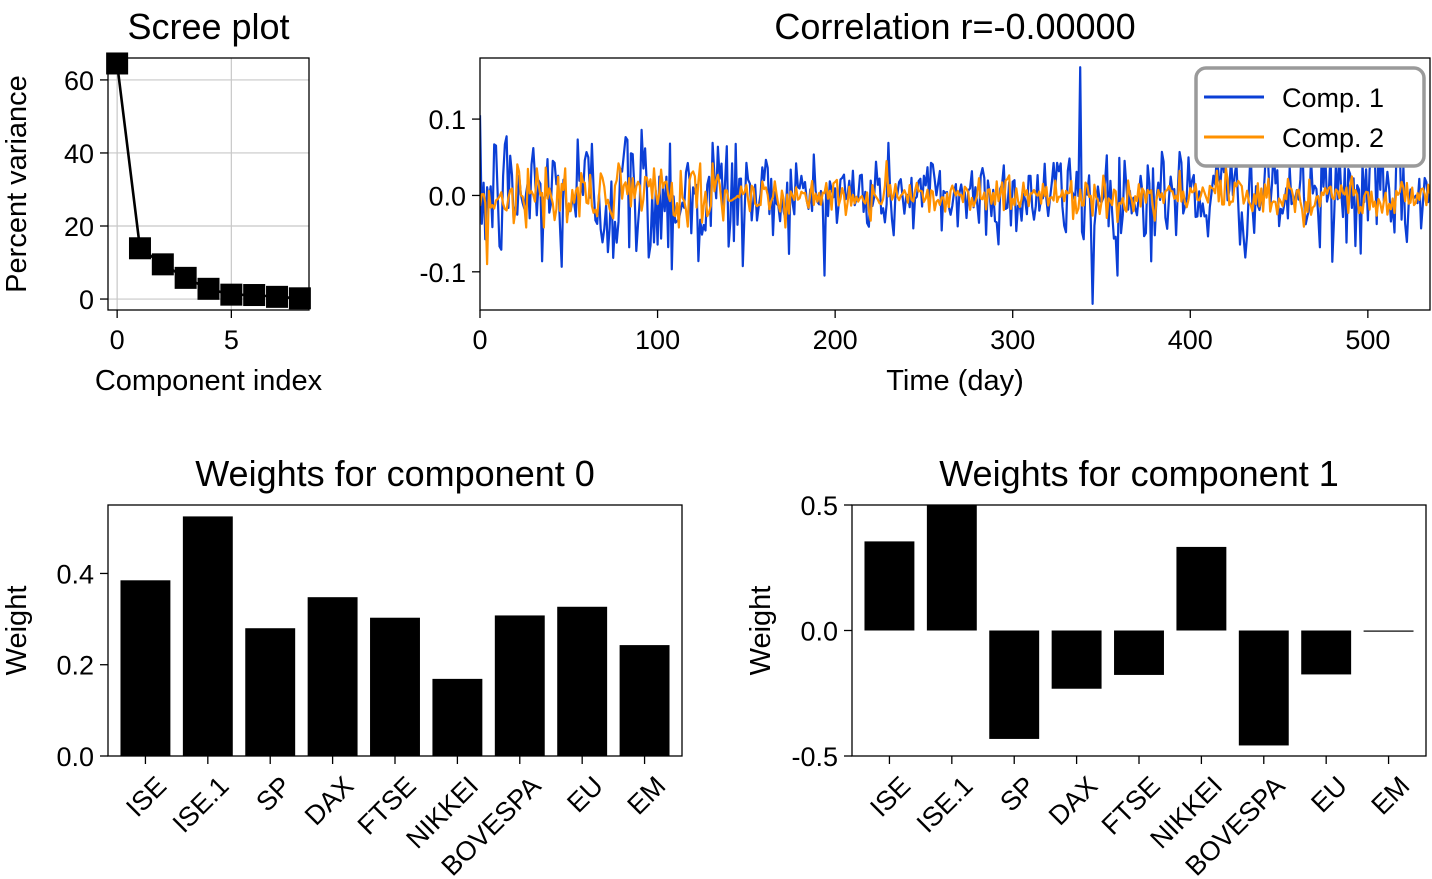 The width and height of the screenshot is (1432, 879). I want to click on weights1-x-tick-label: DAX, so click(1073, 801).